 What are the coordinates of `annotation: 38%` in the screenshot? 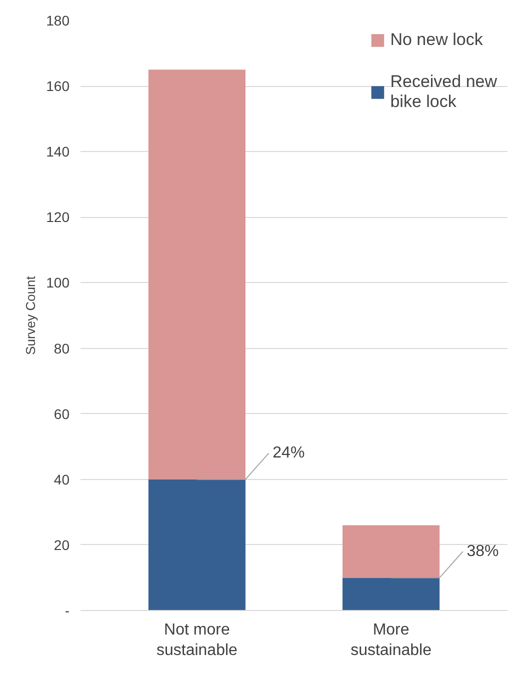 It's located at (482, 551).